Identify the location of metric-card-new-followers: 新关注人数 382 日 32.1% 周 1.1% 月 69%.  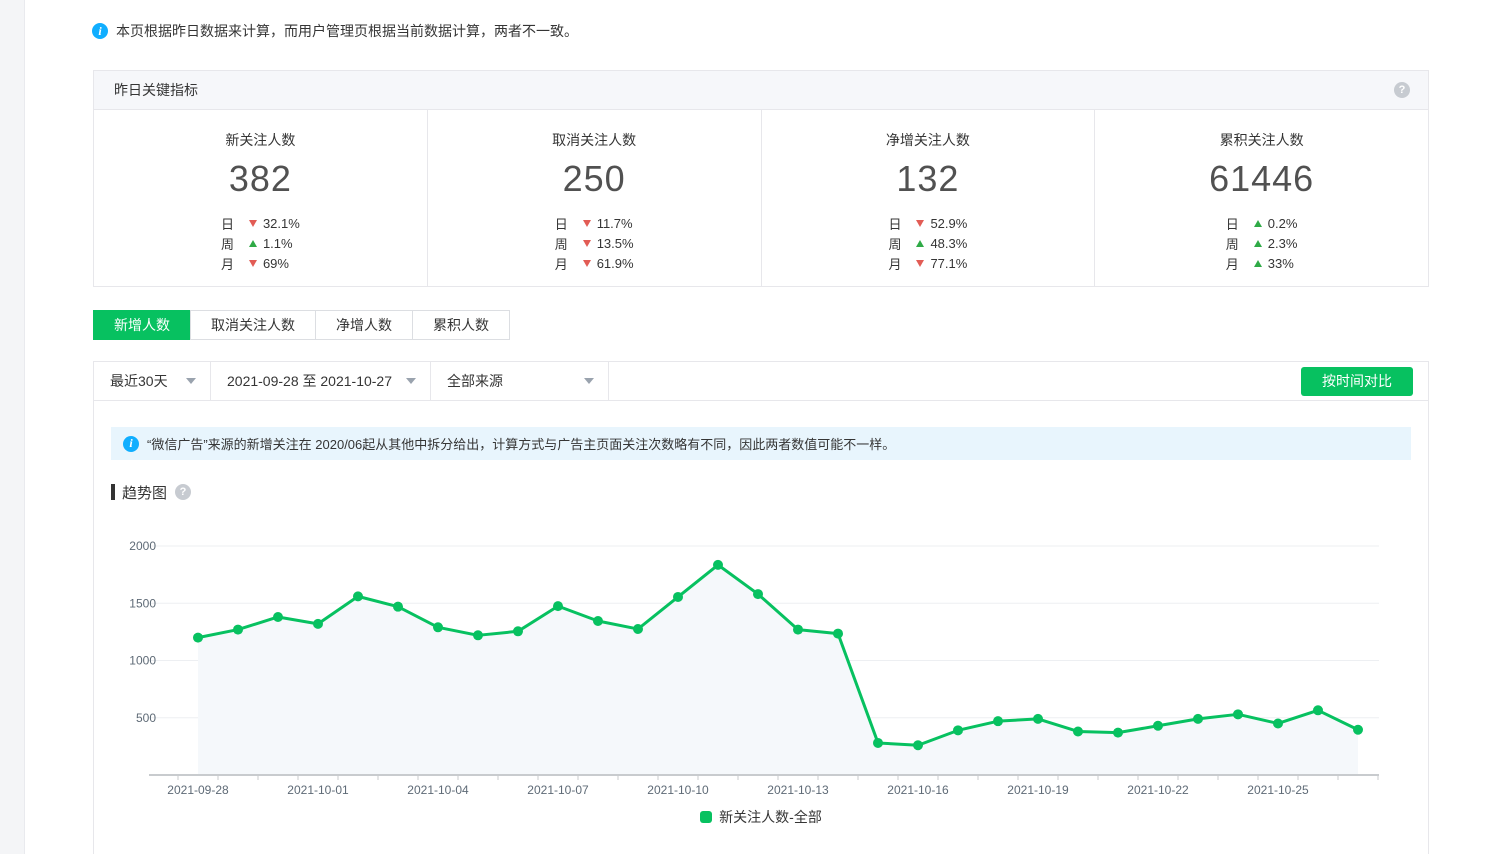
(260, 198).